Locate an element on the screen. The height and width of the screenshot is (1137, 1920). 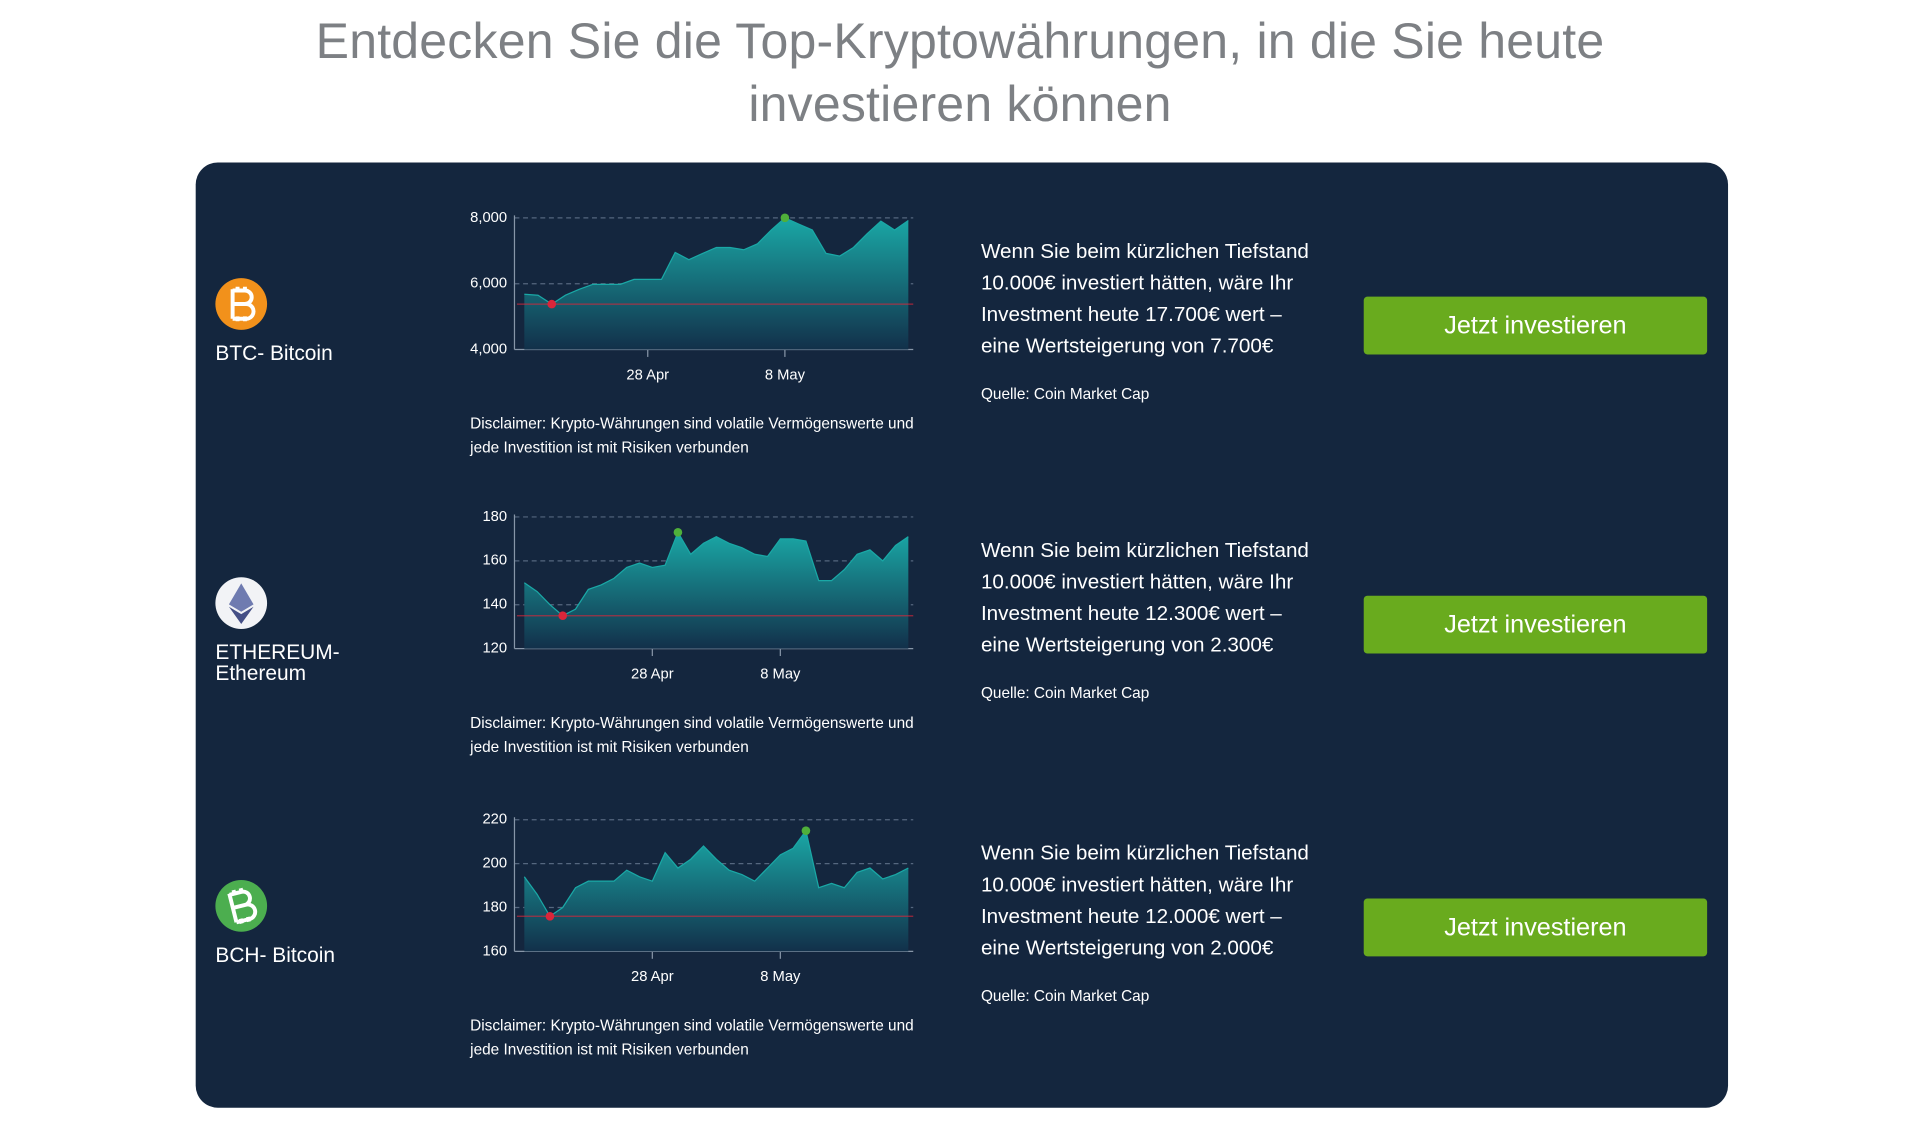
coin-name: ETHEREUM- is located at coordinates (277, 652).